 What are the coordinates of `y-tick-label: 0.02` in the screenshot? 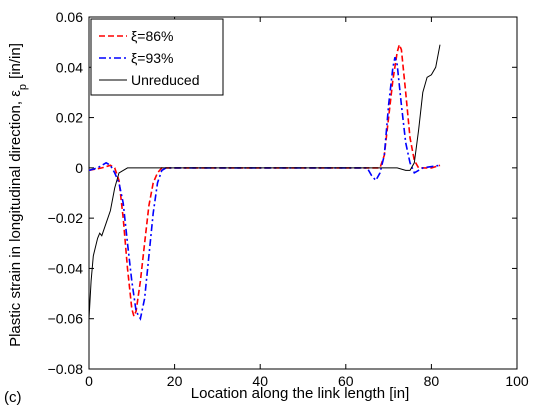 It's located at (69, 118).